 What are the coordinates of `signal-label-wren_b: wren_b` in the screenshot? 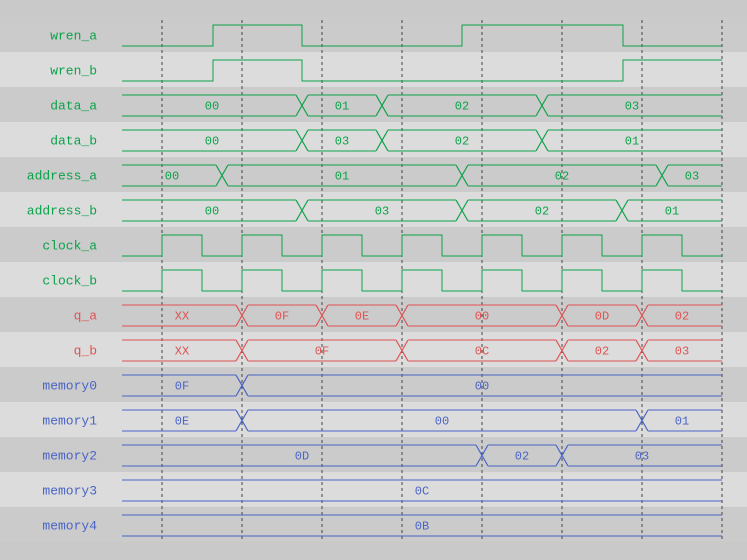 It's located at (73, 71).